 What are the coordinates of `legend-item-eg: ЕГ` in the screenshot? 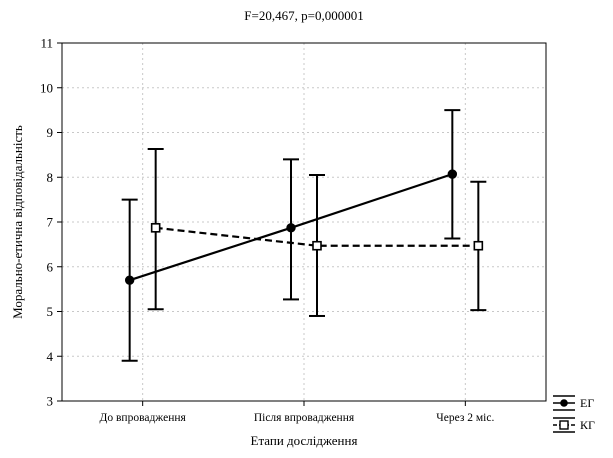 It's located at (573, 403).